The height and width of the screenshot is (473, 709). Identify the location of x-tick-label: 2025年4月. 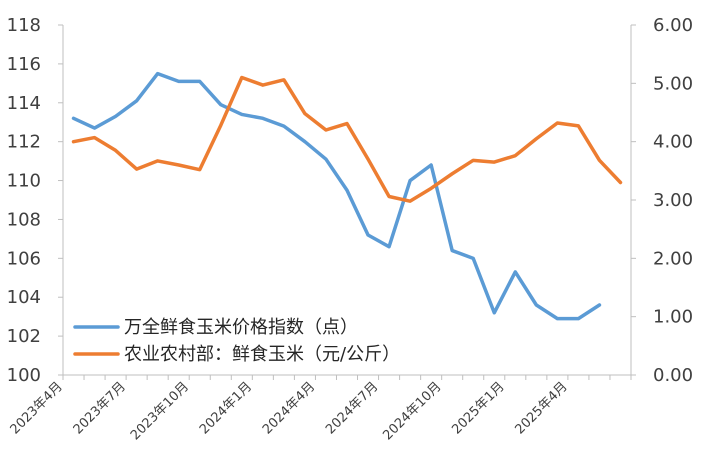
(541, 408).